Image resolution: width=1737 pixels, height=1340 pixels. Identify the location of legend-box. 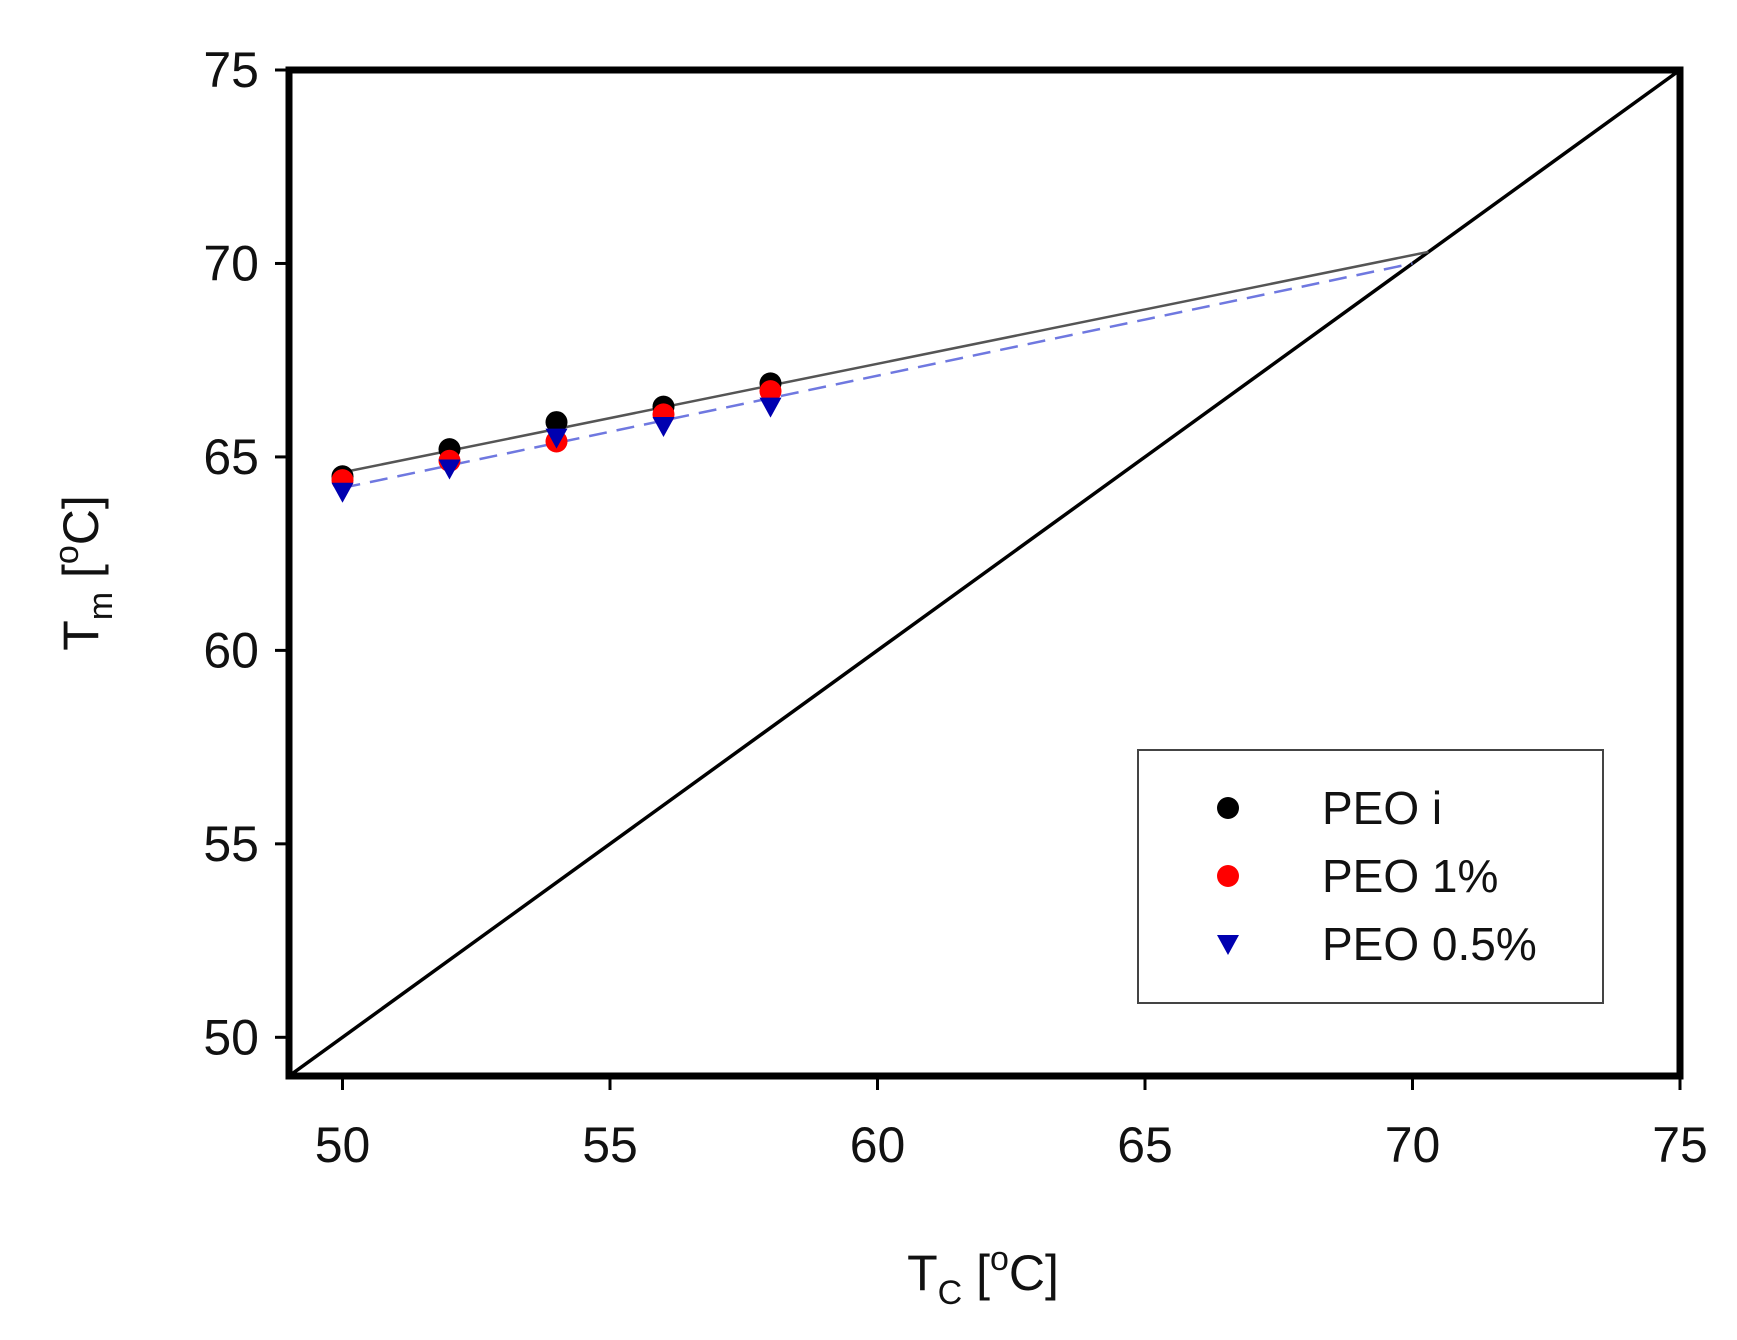
(1370, 876).